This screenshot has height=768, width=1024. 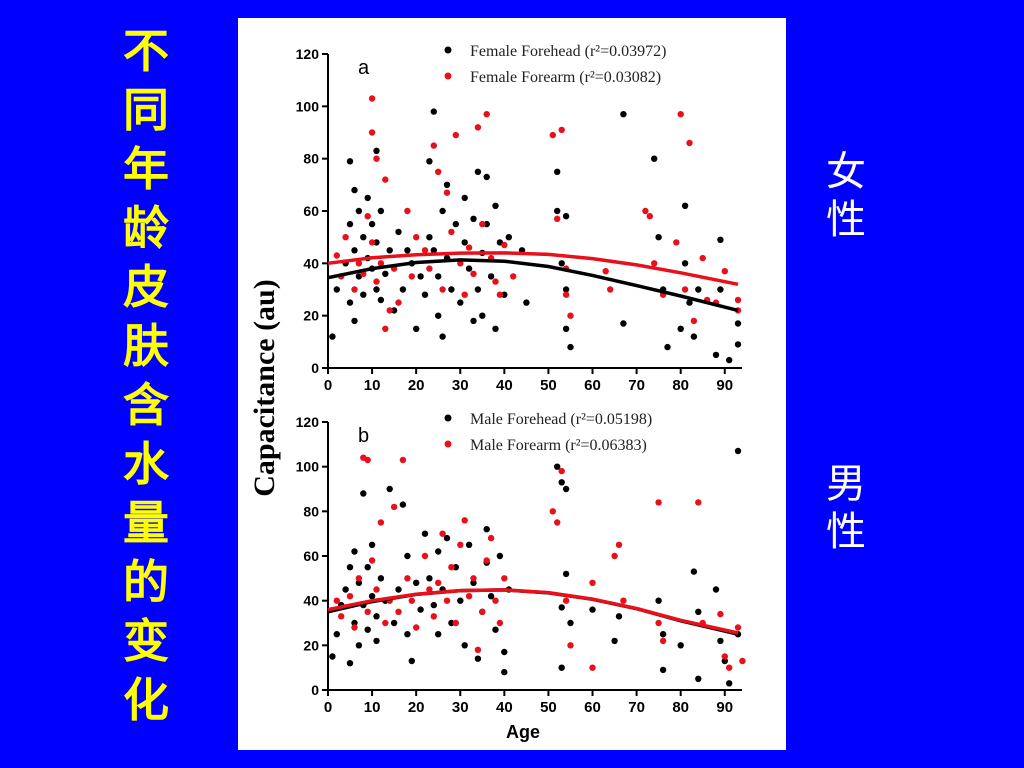 I want to click on x-tick-label: 20, so click(x=416, y=707).